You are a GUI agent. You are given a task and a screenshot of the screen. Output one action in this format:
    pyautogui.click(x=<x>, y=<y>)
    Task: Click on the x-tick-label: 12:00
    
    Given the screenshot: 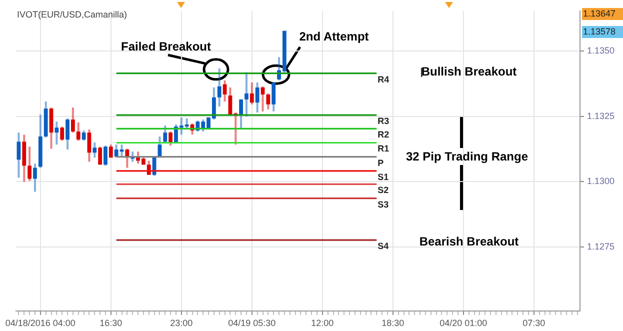 What is the action you would take?
    pyautogui.click(x=322, y=323)
    